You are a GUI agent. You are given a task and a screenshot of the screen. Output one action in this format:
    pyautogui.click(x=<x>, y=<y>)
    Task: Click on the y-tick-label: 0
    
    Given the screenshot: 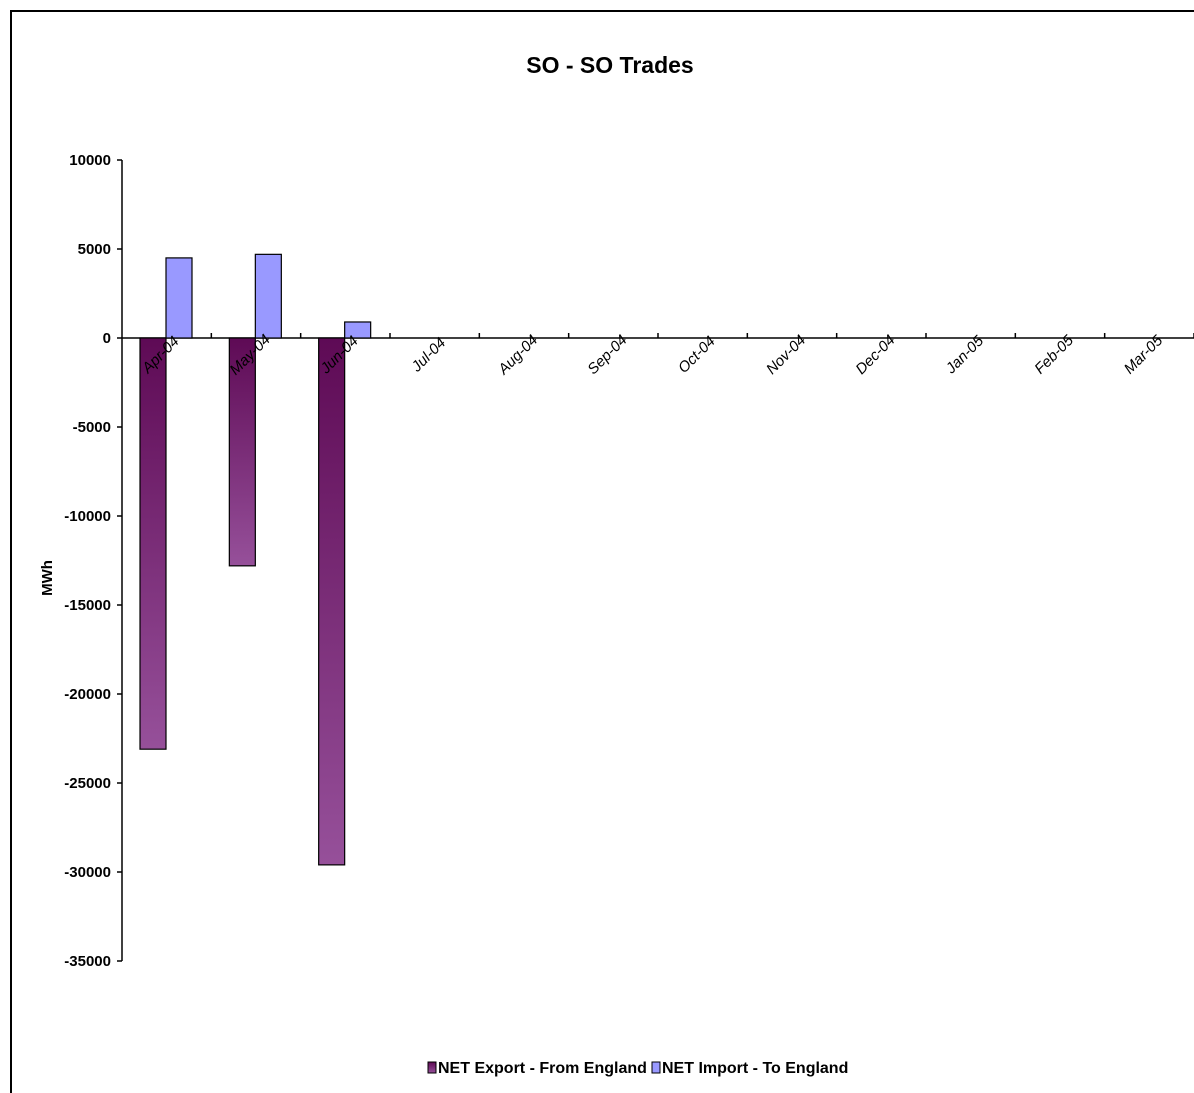 What is the action you would take?
    pyautogui.click(x=107, y=338)
    